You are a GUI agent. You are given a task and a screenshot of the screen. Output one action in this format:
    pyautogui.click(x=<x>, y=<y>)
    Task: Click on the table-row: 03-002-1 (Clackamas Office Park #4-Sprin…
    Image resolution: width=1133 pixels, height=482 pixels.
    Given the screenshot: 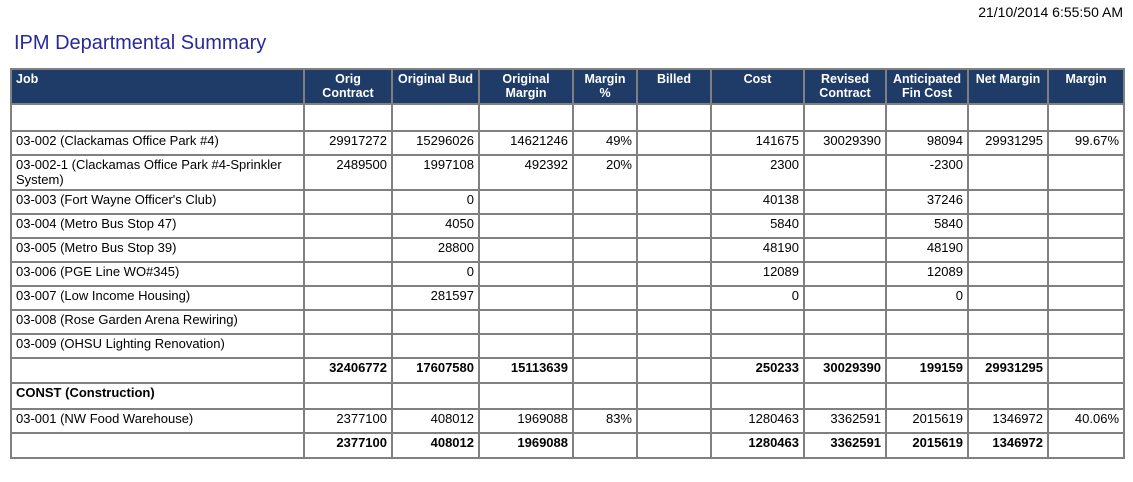 What is the action you would take?
    pyautogui.click(x=567, y=172)
    